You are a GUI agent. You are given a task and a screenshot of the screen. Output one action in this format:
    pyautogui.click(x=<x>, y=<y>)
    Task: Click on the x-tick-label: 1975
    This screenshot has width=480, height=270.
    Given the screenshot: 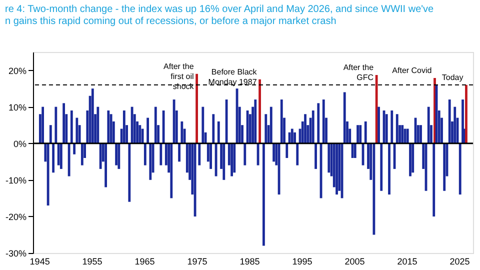 What is the action you would take?
    pyautogui.click(x=197, y=261)
    